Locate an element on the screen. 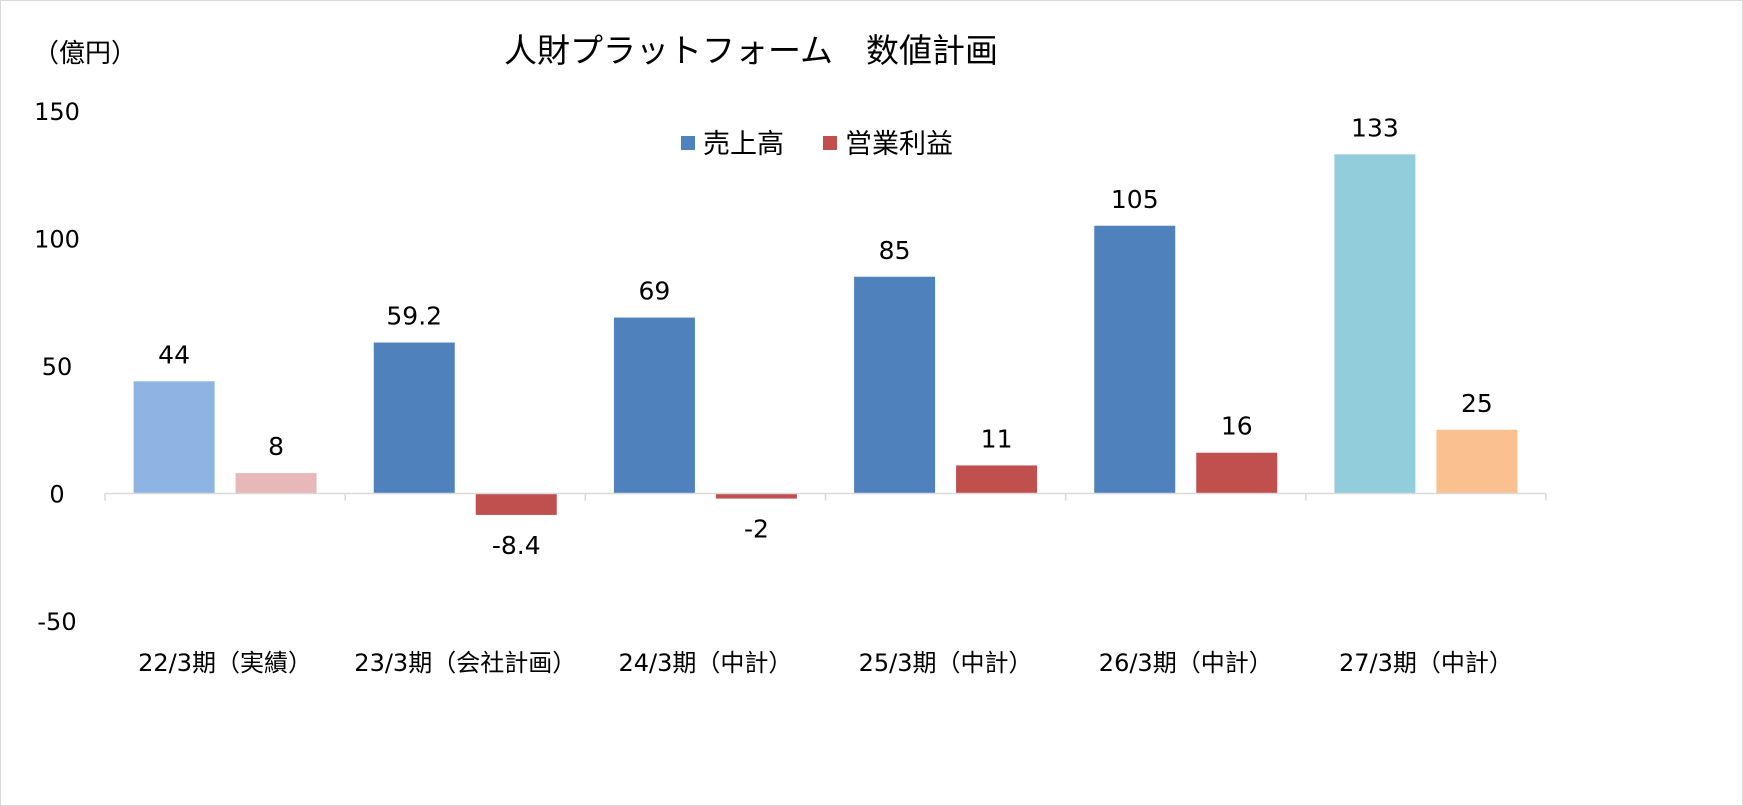 This screenshot has width=1743, height=806. data-label: -8.4 is located at coordinates (516, 545).